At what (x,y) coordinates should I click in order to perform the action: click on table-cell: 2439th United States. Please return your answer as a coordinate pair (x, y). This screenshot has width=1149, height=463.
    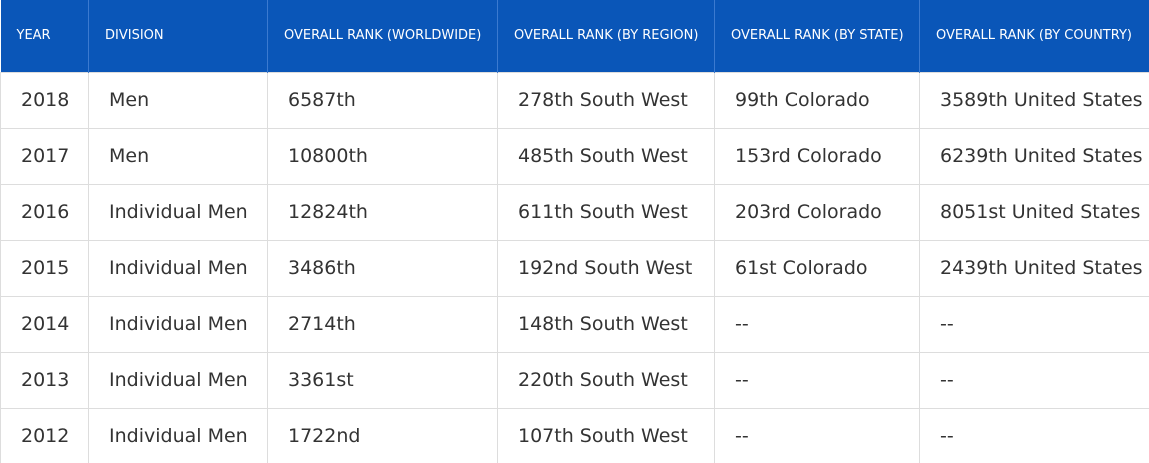
    Looking at the image, I should click on (1034, 268).